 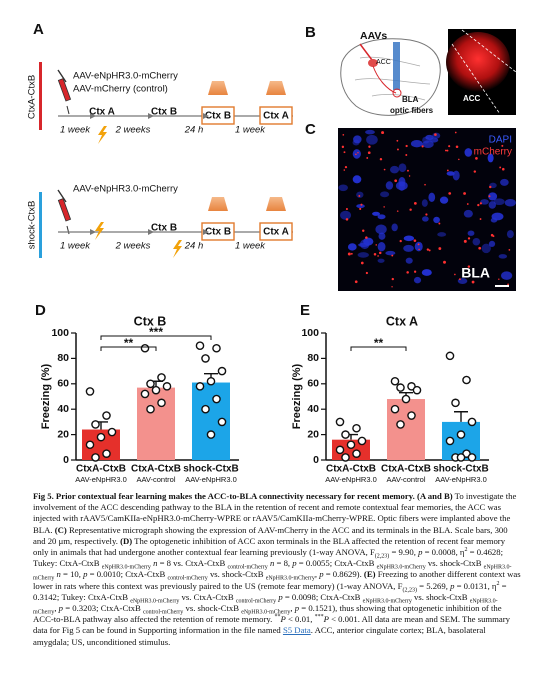 What do you see at coordinates (156, 332) in the screenshot?
I see `significance-label: ***` at bounding box center [156, 332].